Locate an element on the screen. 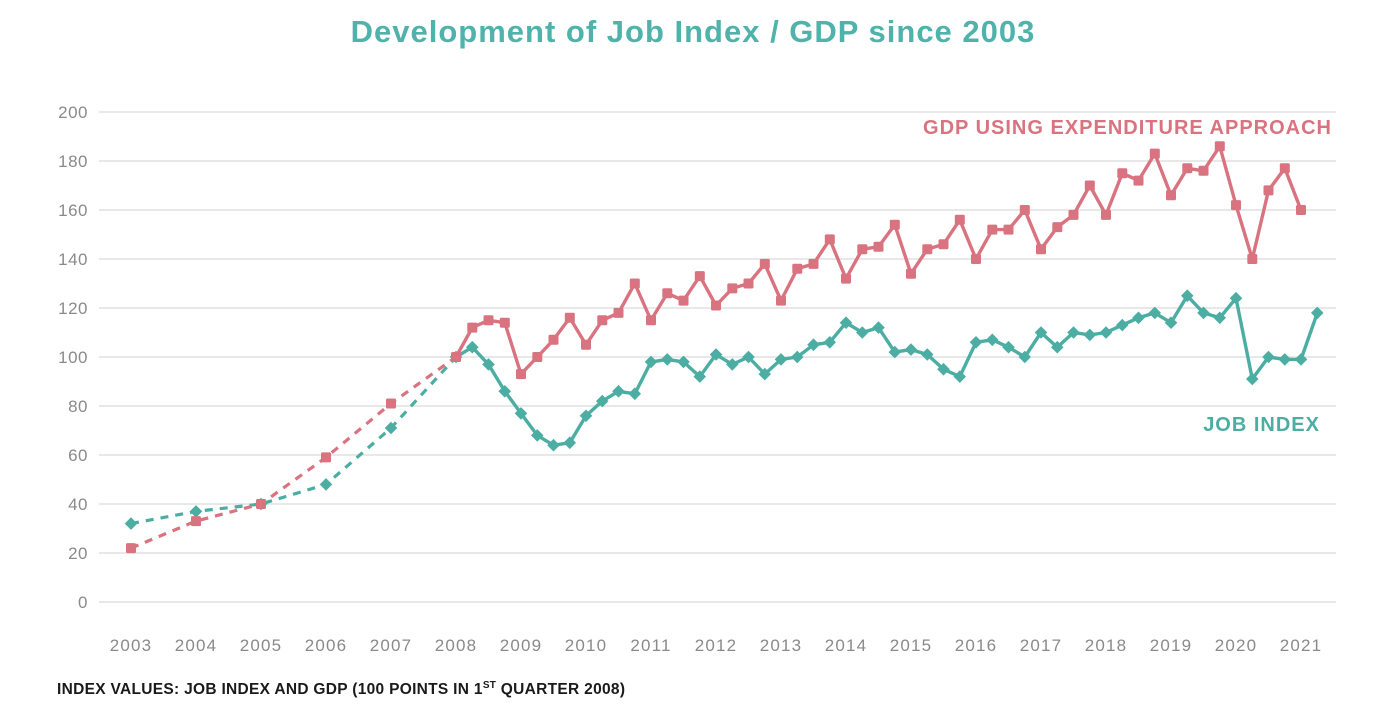 This screenshot has height=717, width=1386. series-label-job: JOB INDEX is located at coordinates (1261, 425).